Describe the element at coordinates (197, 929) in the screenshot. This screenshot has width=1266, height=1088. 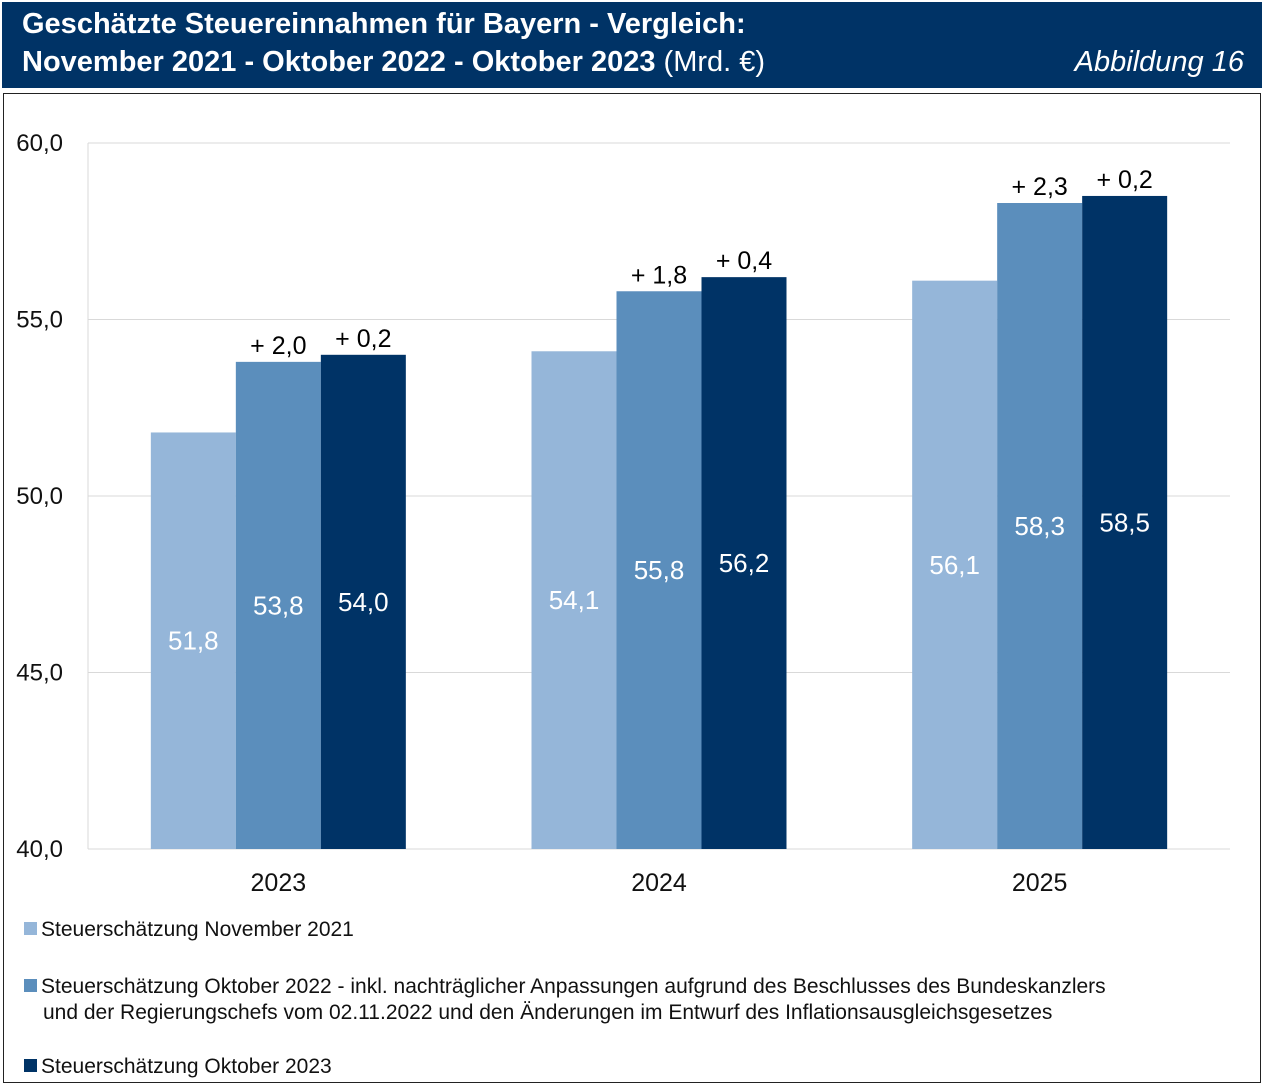
I see `legend-label-nov2021: Steuerschätzung November 2021` at that location.